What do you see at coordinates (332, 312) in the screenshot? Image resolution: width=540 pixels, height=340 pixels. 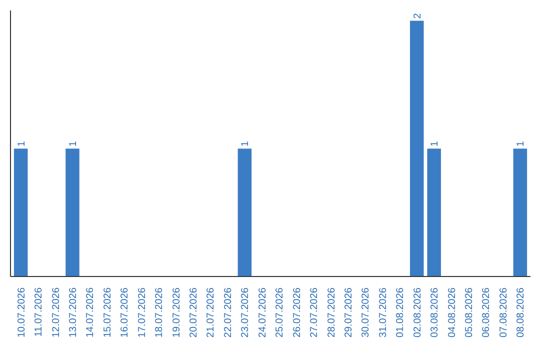 I see `x-tick-label: 28.07.2026` at bounding box center [332, 312].